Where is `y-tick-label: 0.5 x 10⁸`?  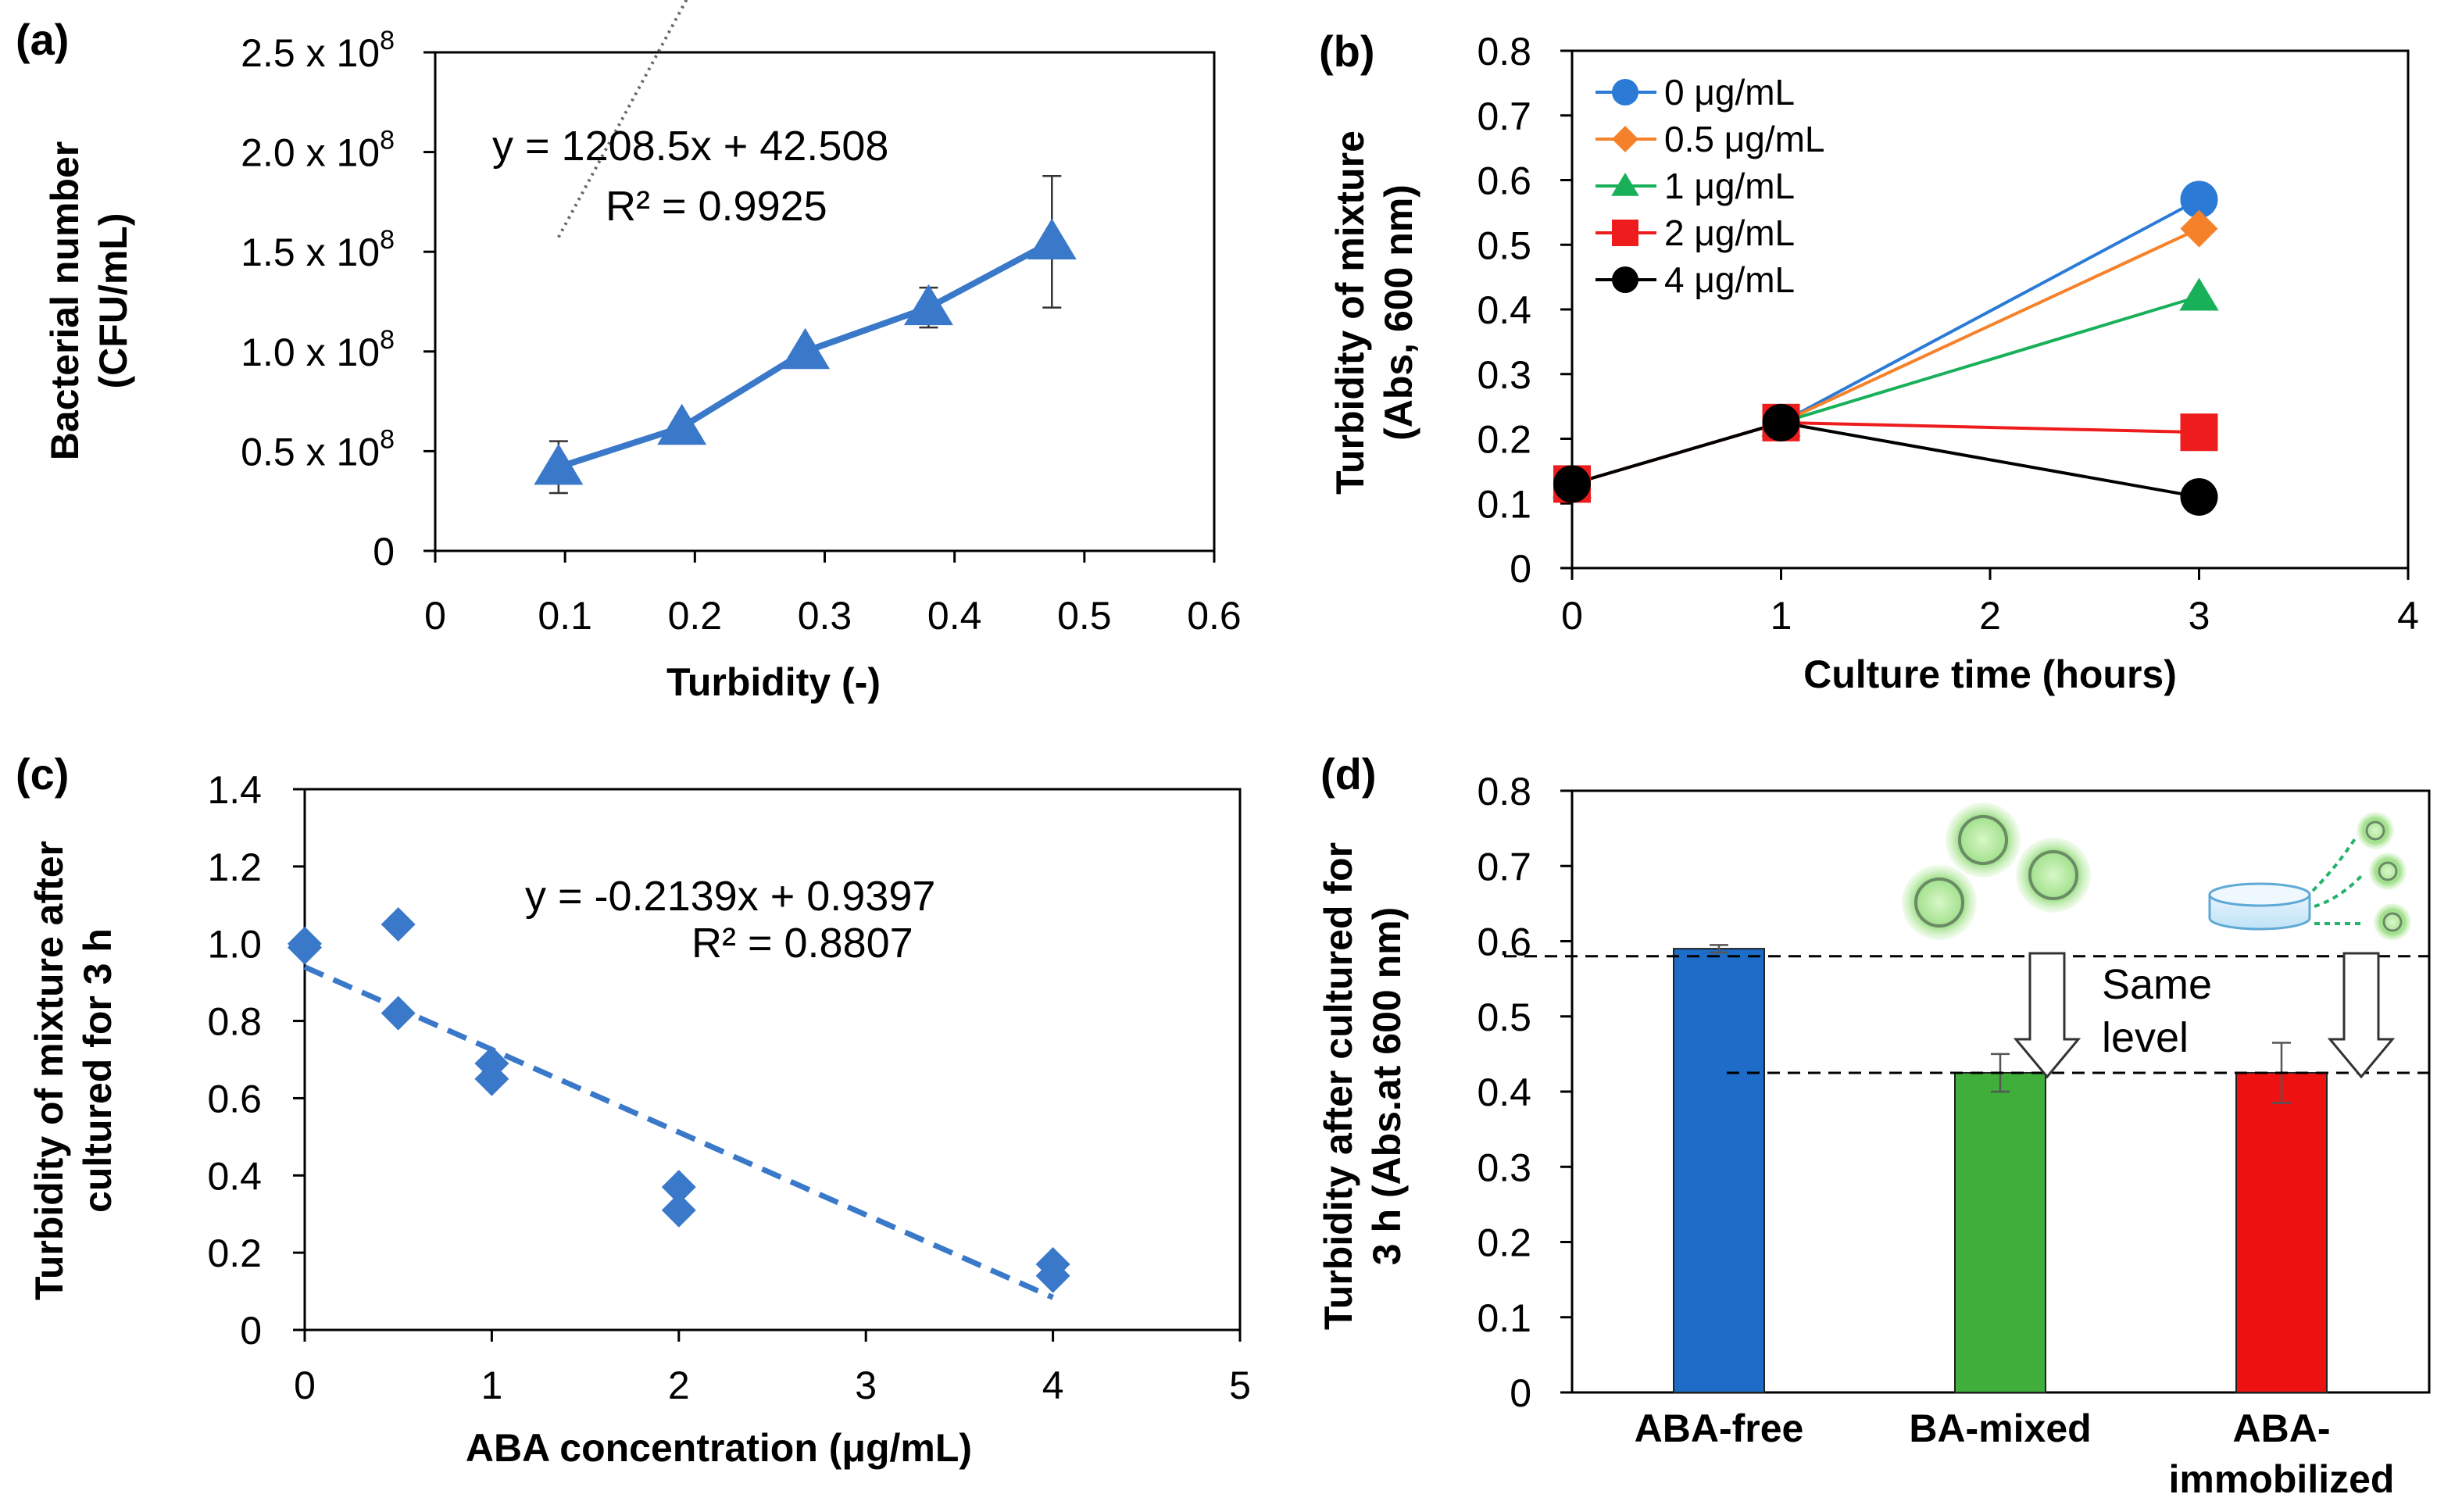
y-tick-label: 0.5 x 10⁸ is located at coordinates (318, 449).